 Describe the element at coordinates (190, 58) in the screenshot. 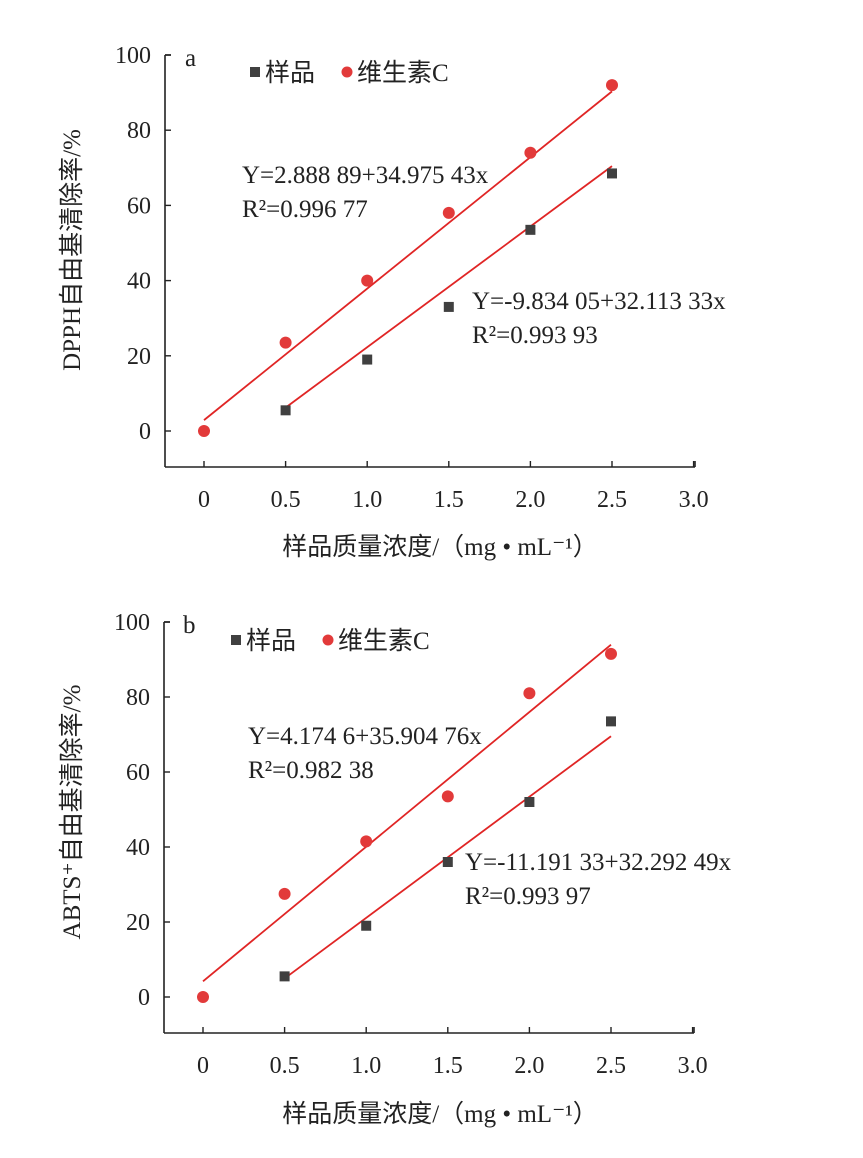

I see `panel-letter: a` at that location.